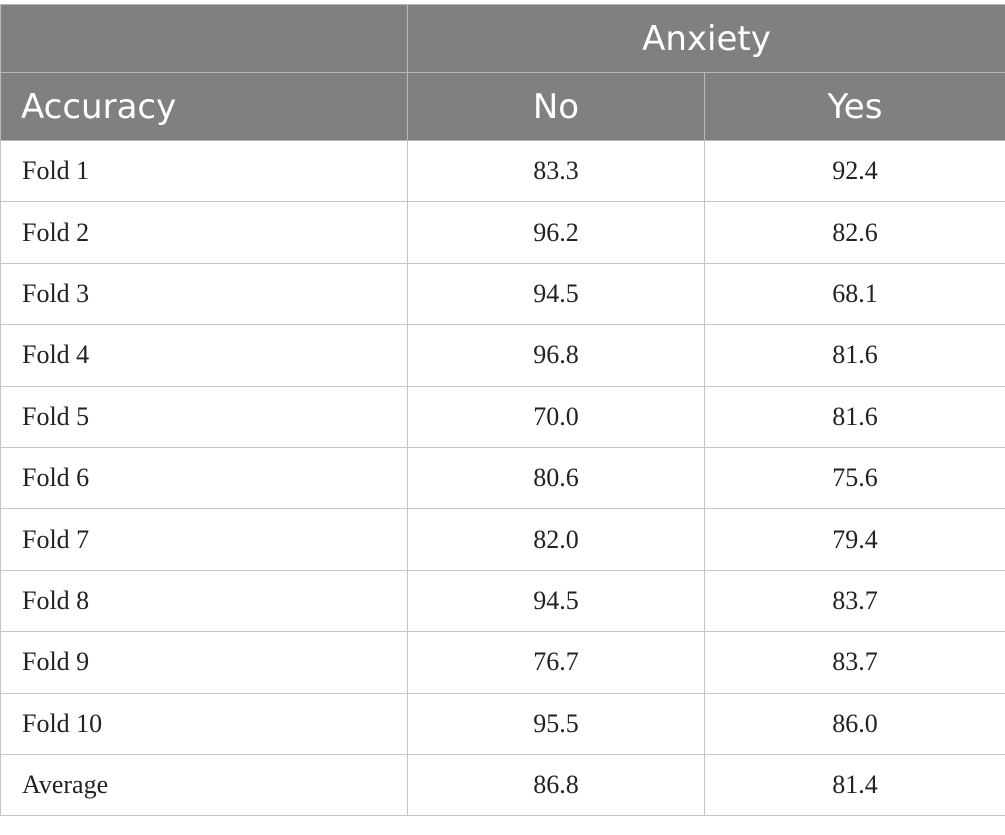  I want to click on header-row-group: Anxiety, so click(502, 38).